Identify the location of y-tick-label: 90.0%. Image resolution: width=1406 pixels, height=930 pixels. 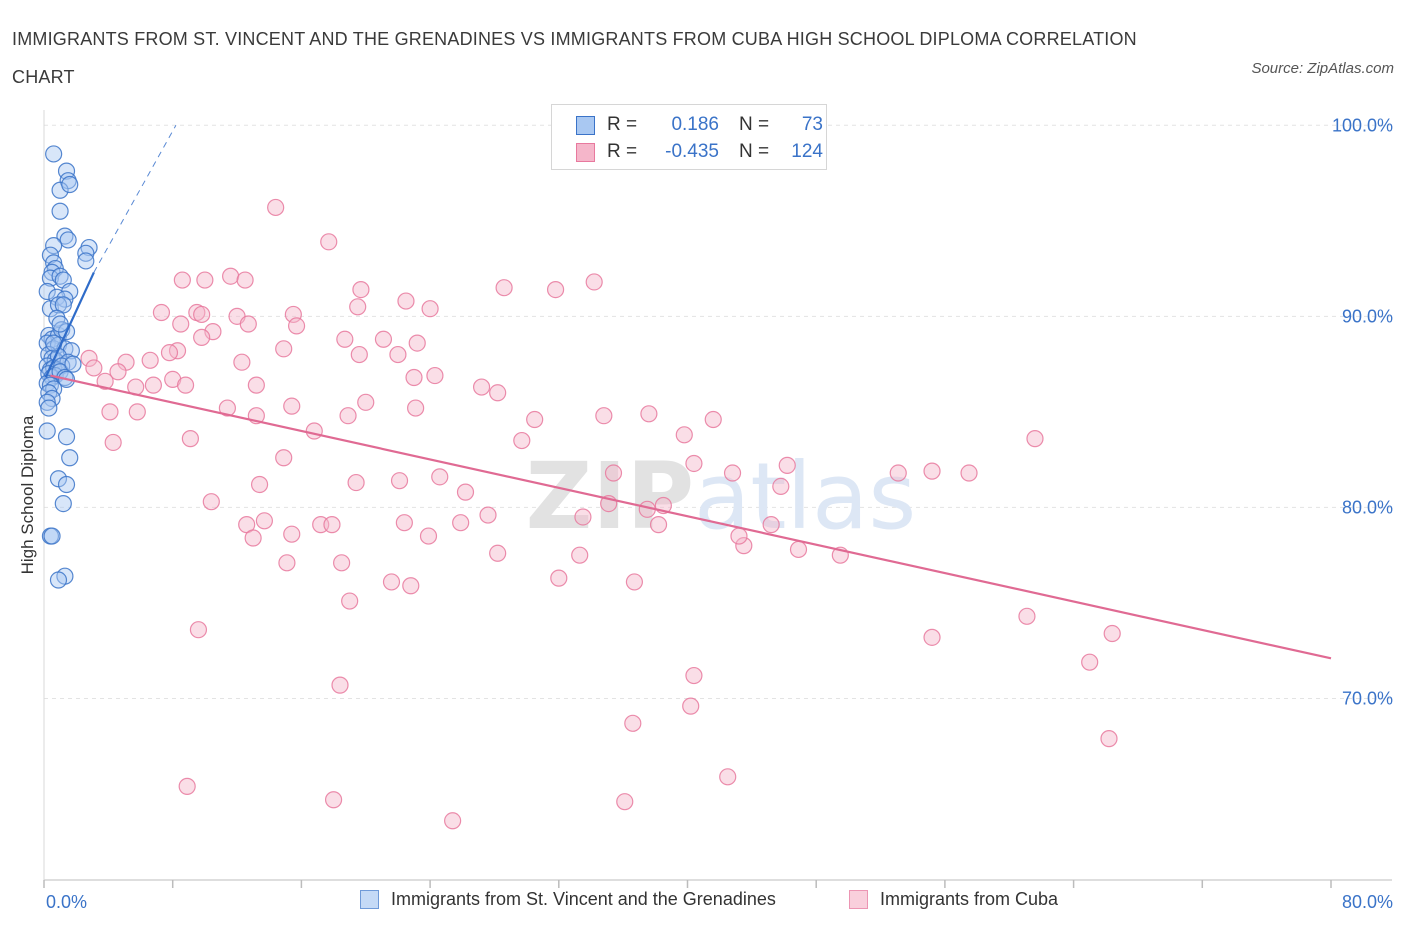
(1367, 316).